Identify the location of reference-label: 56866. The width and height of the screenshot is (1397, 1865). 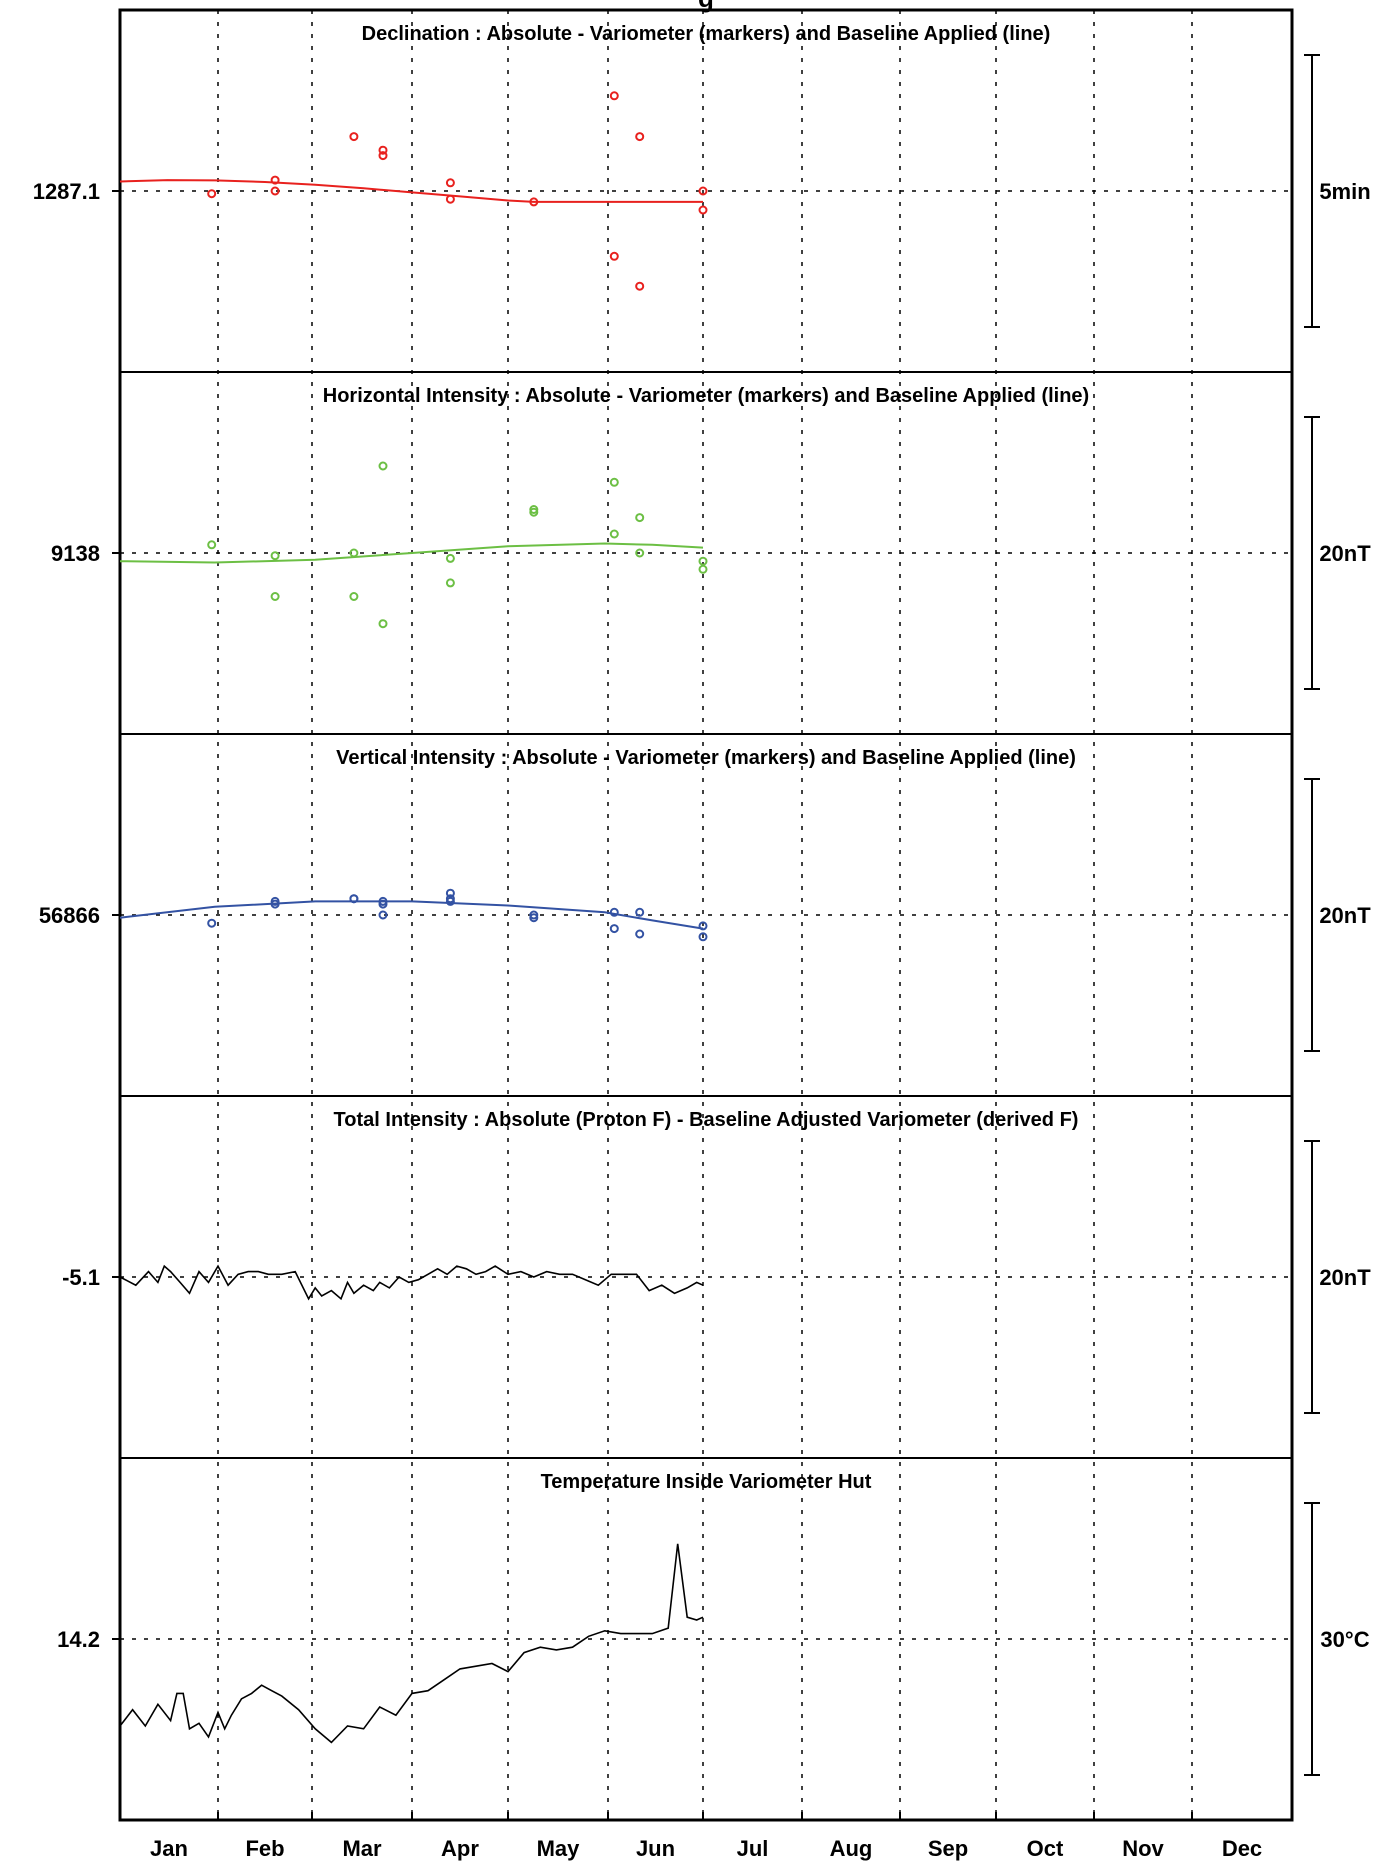
(69, 915).